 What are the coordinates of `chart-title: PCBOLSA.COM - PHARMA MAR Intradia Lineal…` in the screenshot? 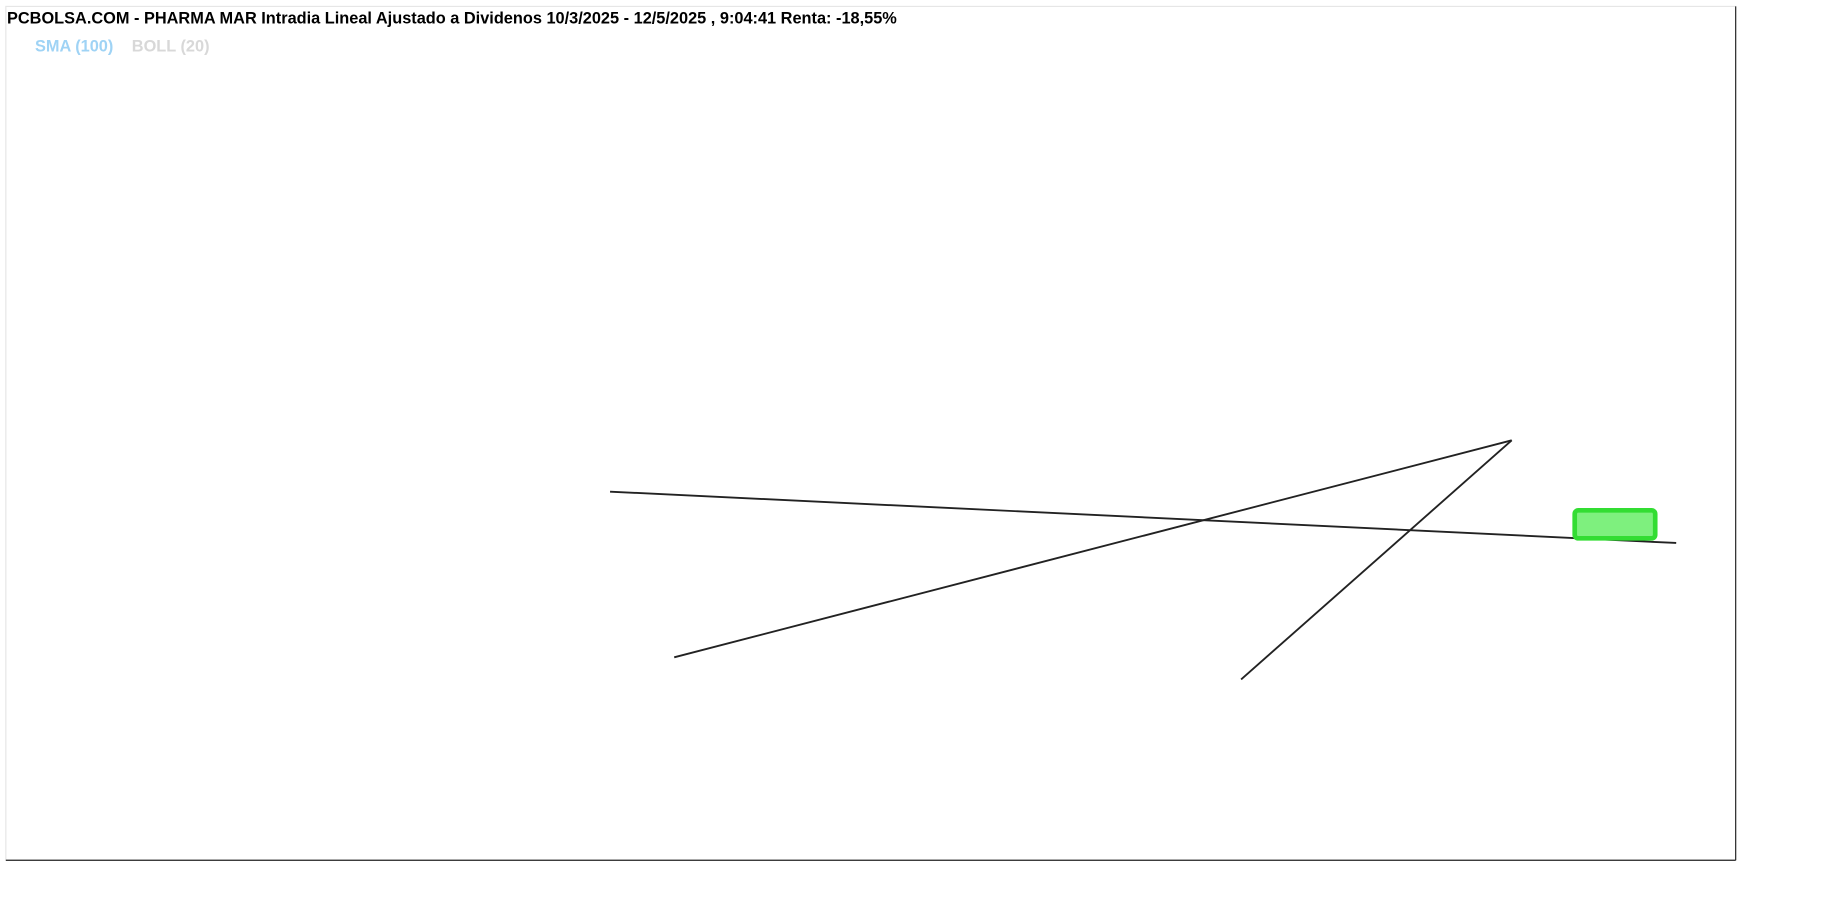 It's located at (452, 19).